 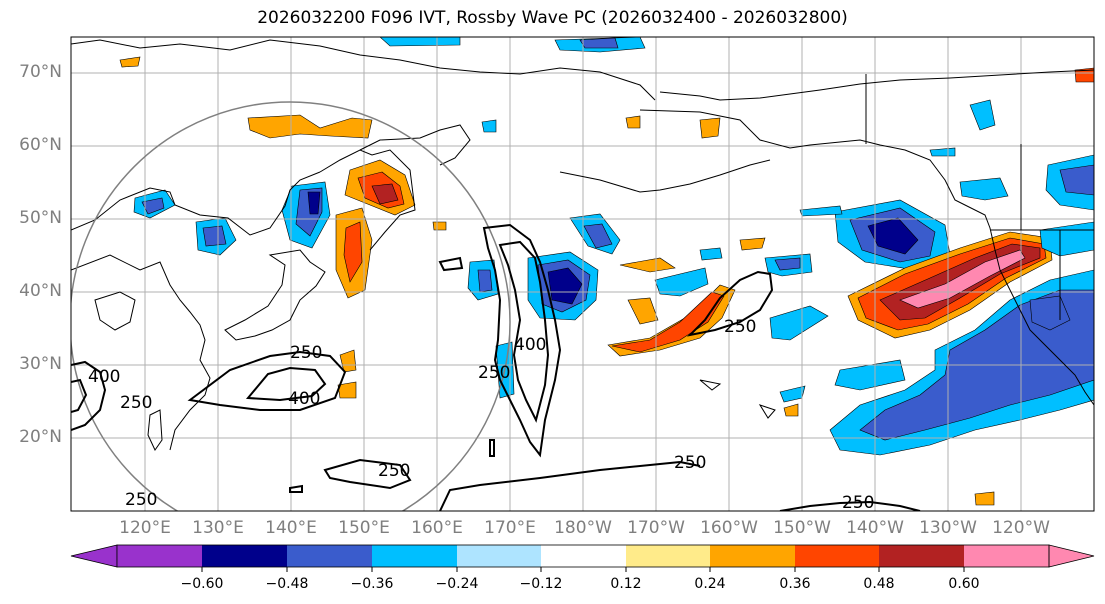 I want to click on lat-label: 40°N, so click(x=40, y=291).